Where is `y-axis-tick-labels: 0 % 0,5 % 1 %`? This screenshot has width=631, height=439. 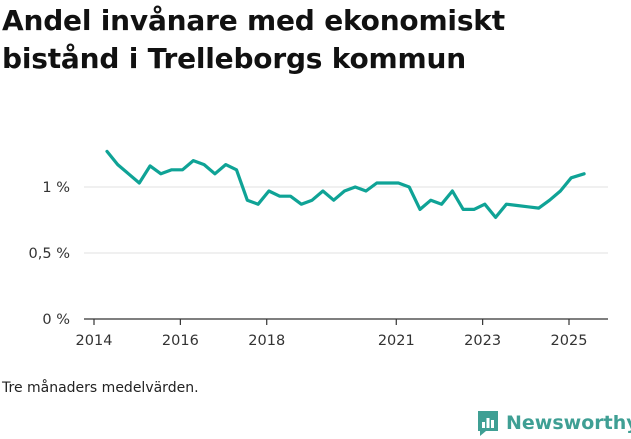 y-axis-tick-labels: 0 % 0,5 % 1 % is located at coordinates (49, 254).